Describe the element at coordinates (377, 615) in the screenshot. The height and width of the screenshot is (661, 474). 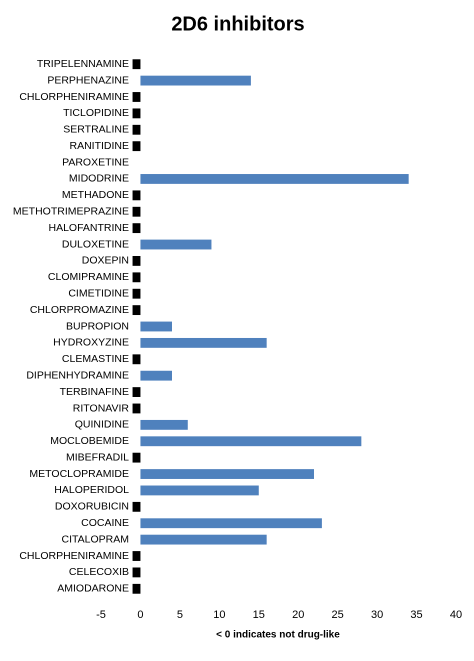
I see `x-tick-label: 30` at that location.